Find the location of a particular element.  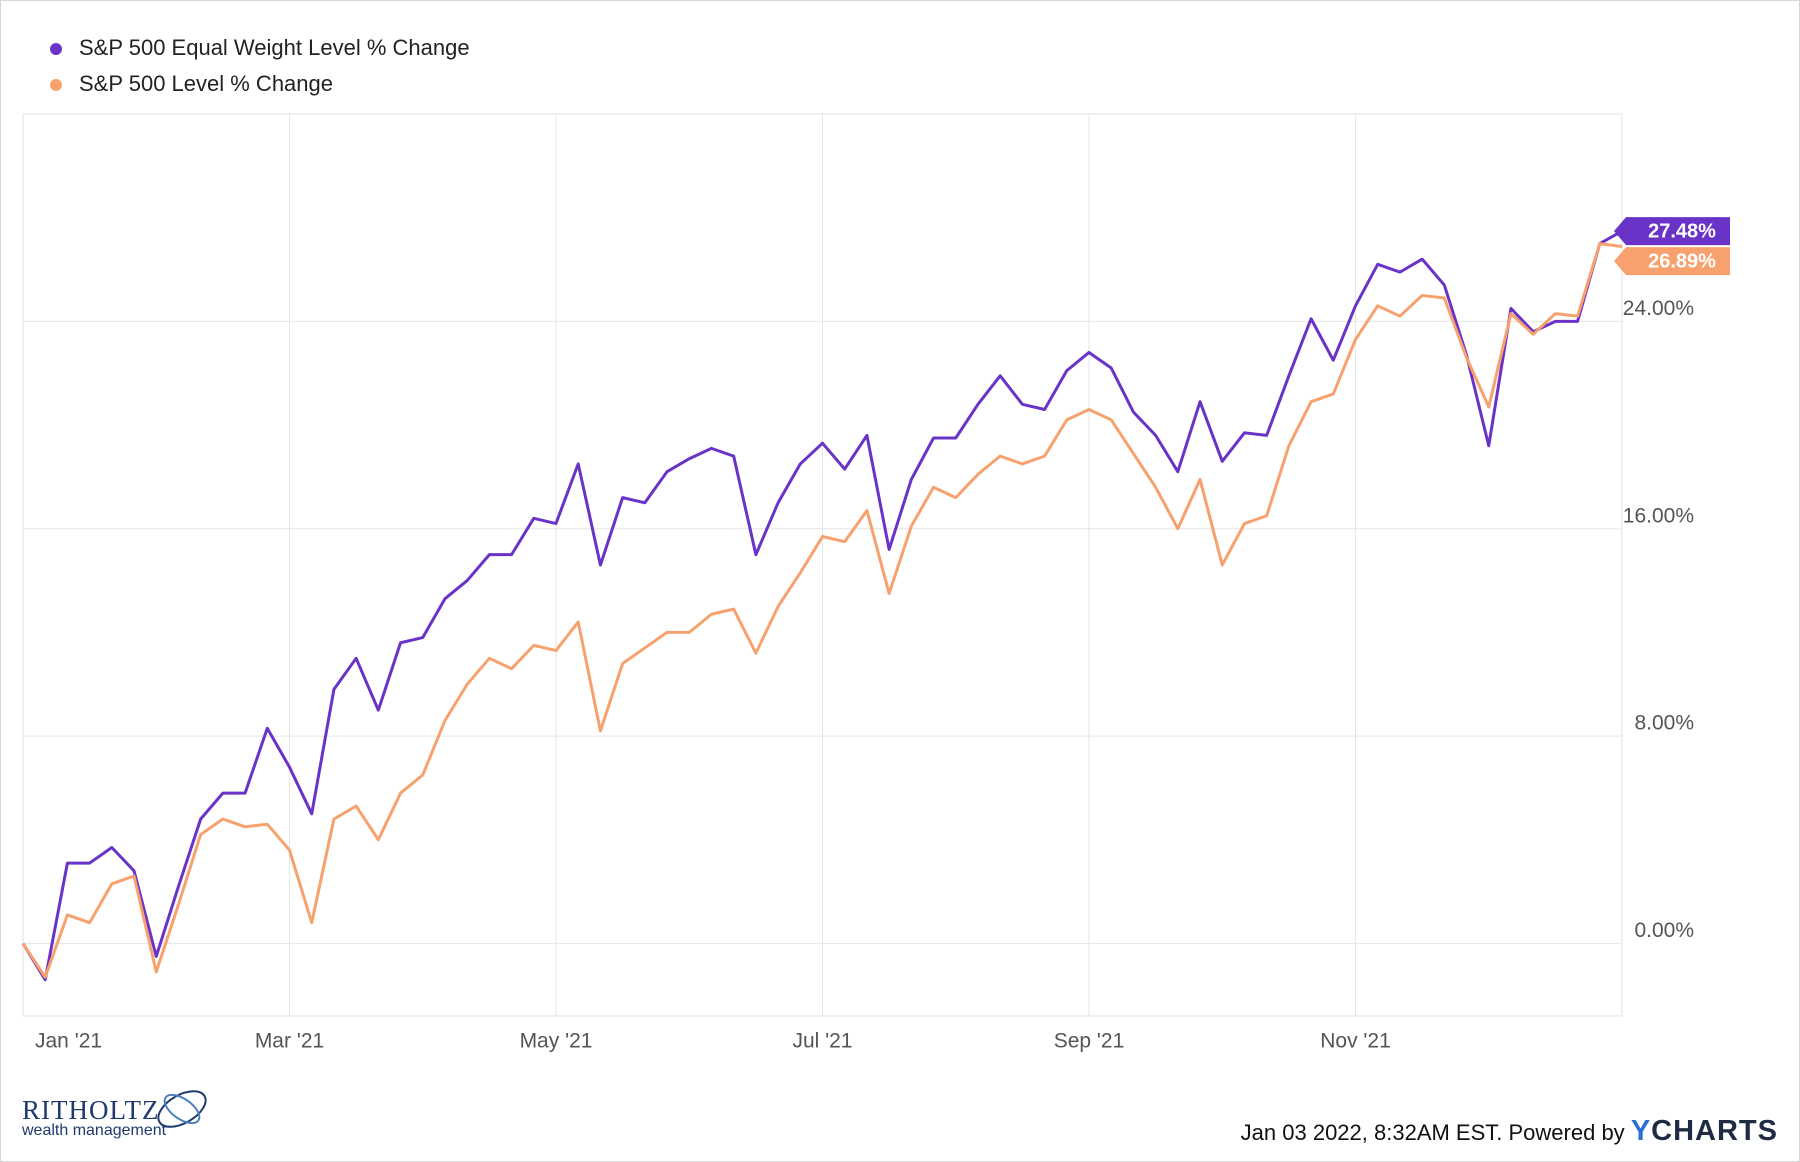

timestamp: Jan 03 2022, 8:32AM EST. Powered by is located at coordinates (1432, 1132).